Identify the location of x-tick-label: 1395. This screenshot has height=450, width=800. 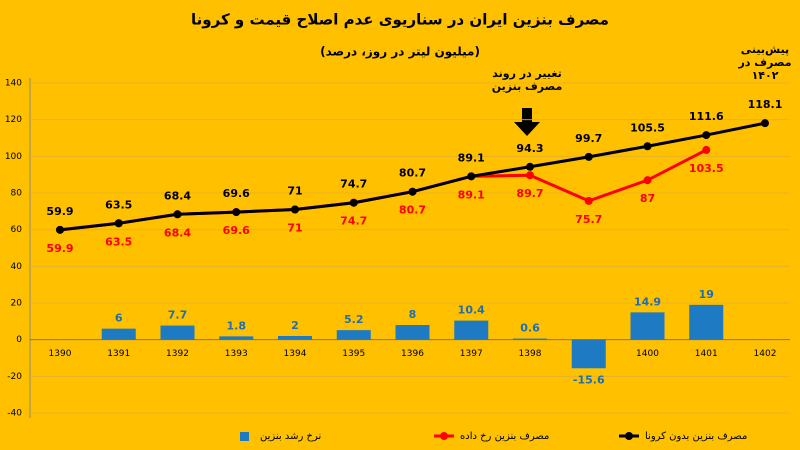
(353, 354).